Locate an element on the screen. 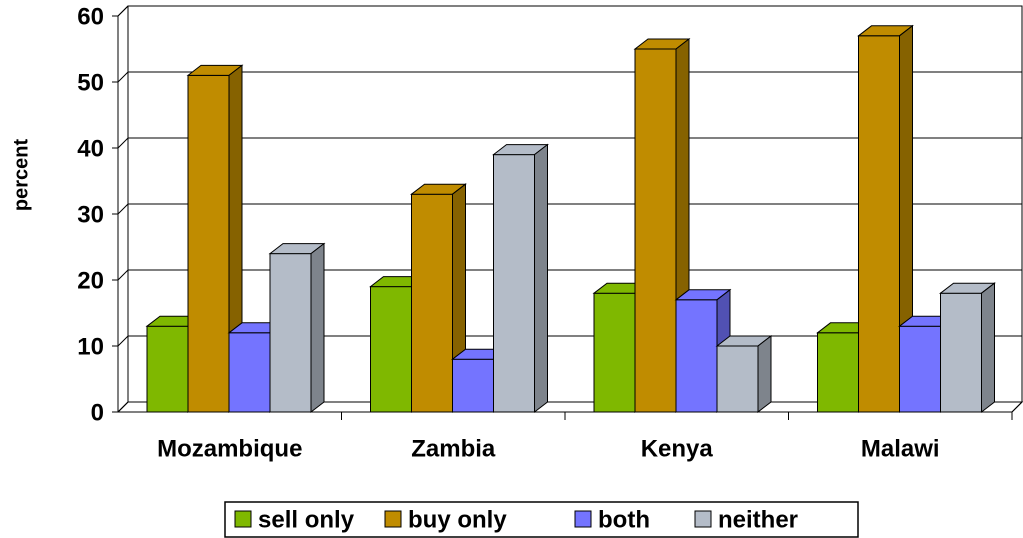 Image resolution: width=1023 pixels, height=538 pixels. y-tick-label: 50 is located at coordinates (90, 82).